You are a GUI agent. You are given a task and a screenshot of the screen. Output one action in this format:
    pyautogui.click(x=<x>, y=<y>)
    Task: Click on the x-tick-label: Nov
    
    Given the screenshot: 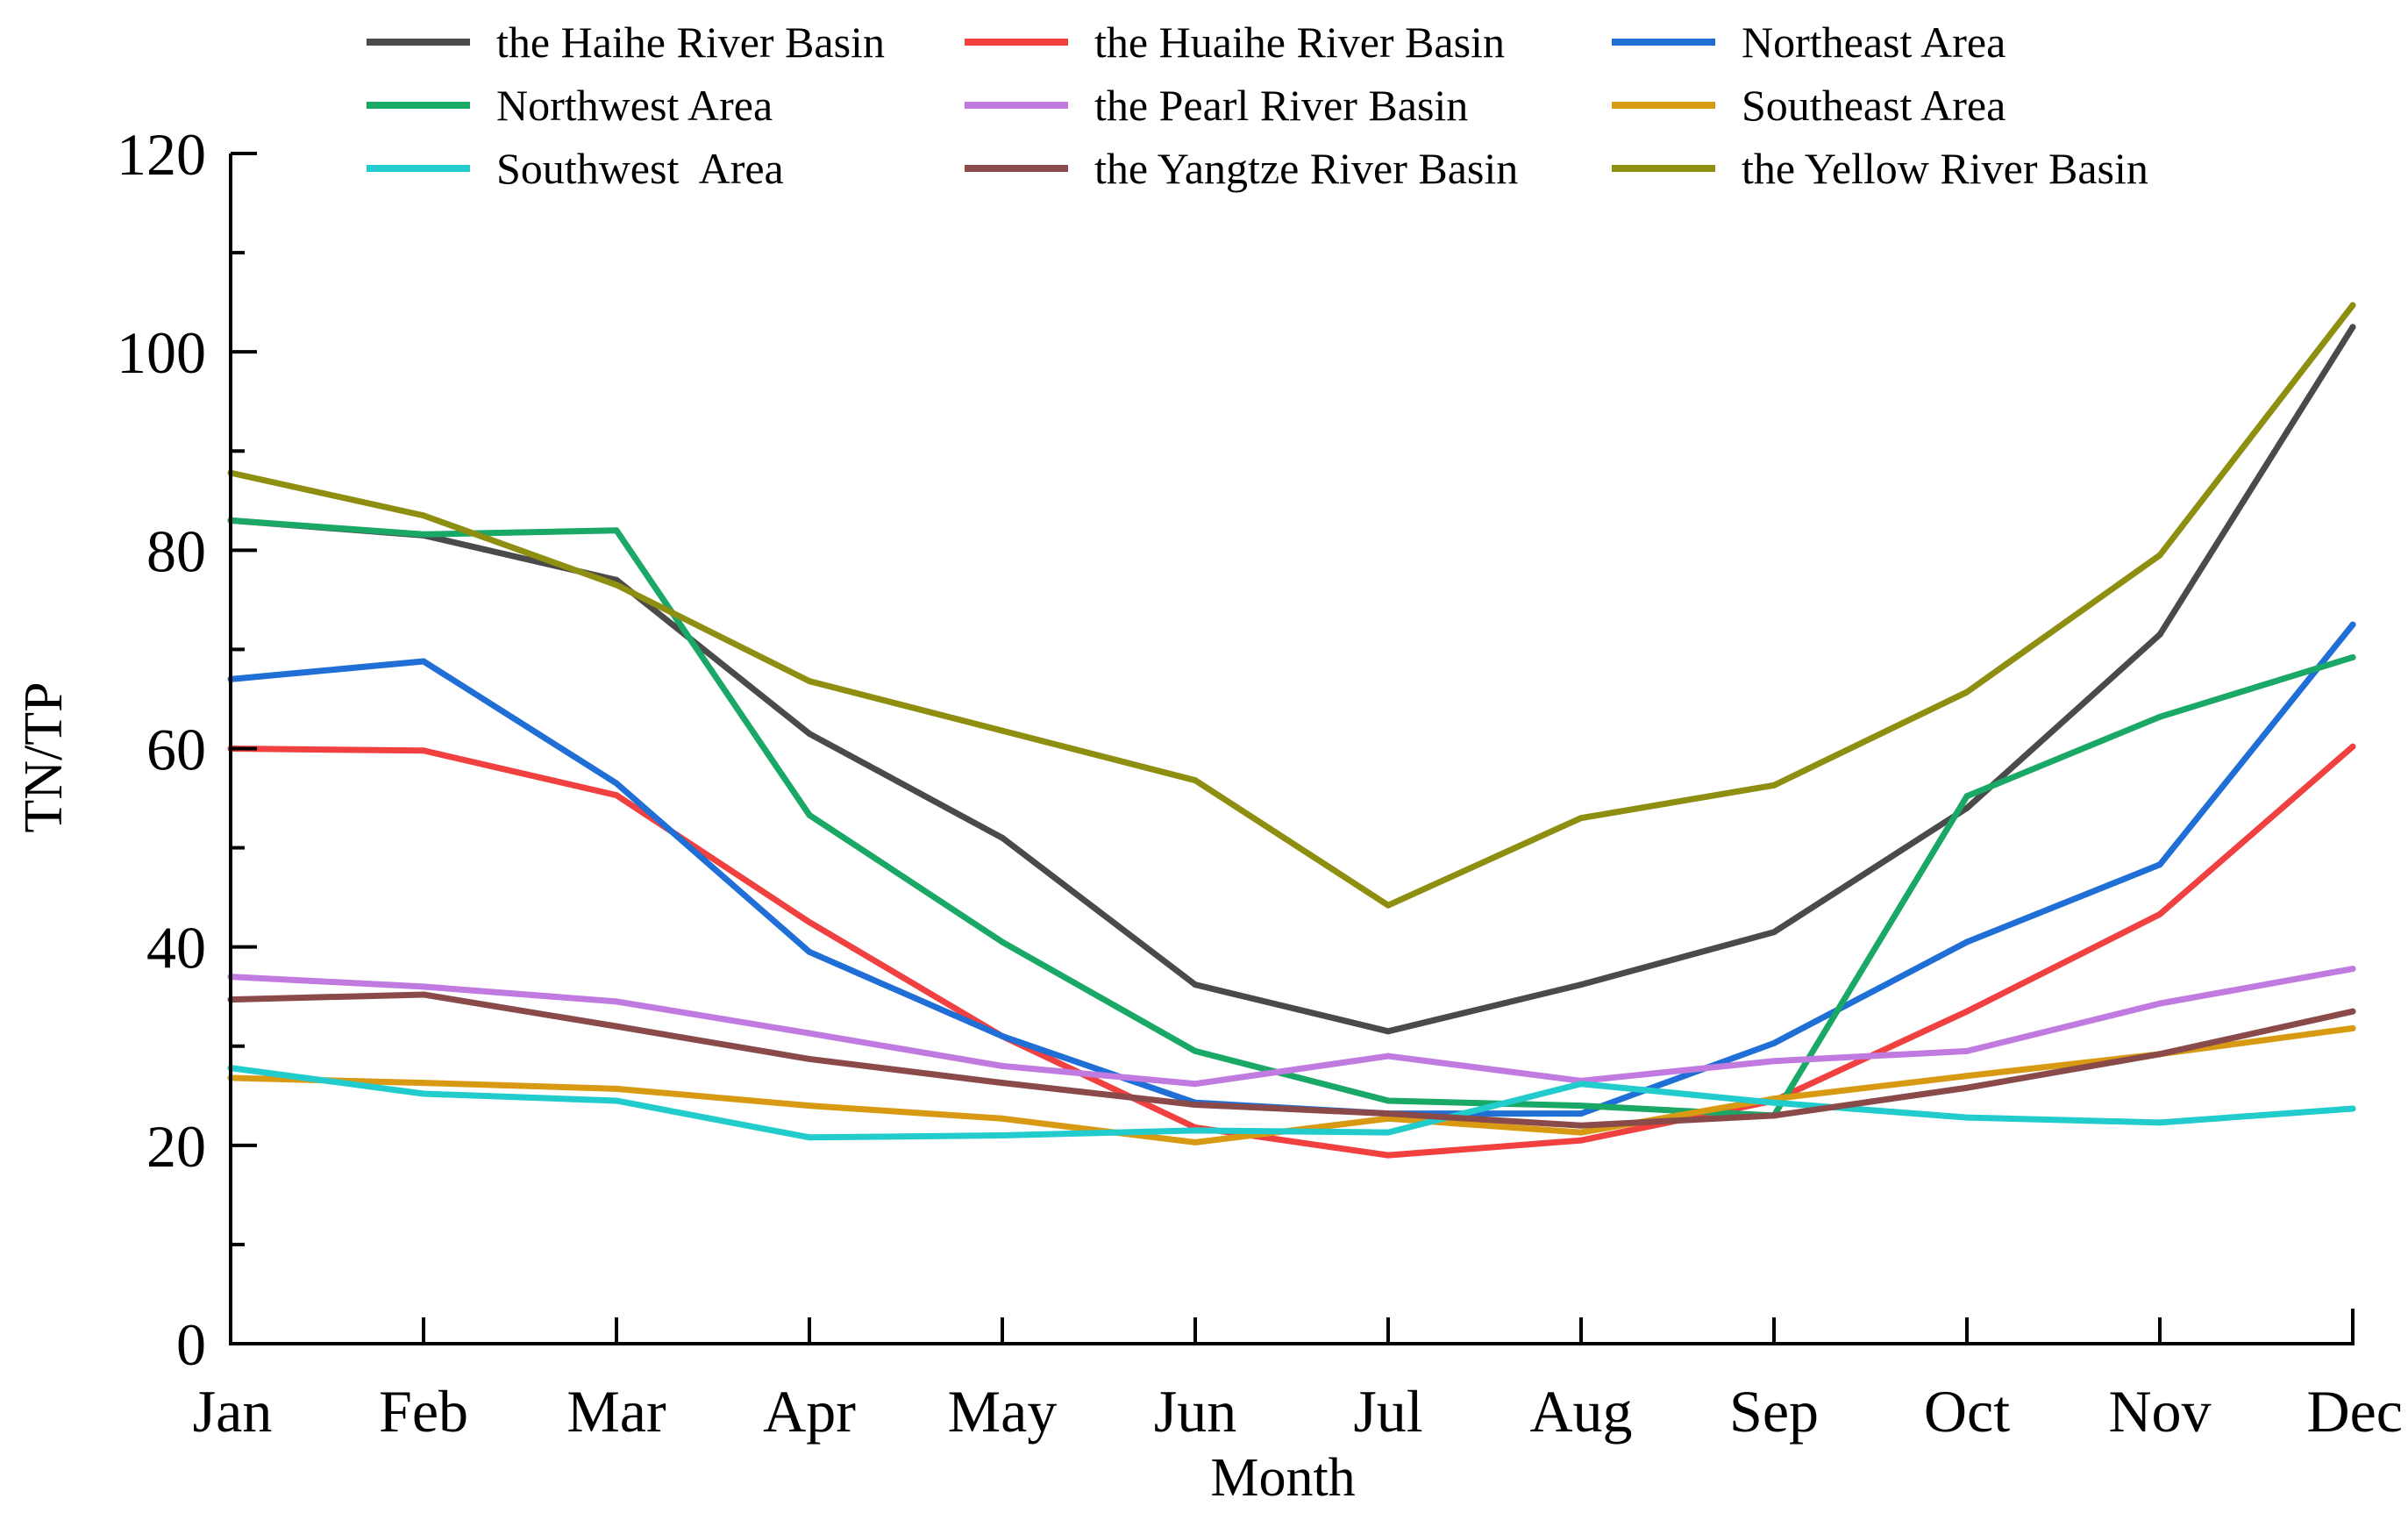 What is the action you would take?
    pyautogui.click(x=2160, y=1411)
    